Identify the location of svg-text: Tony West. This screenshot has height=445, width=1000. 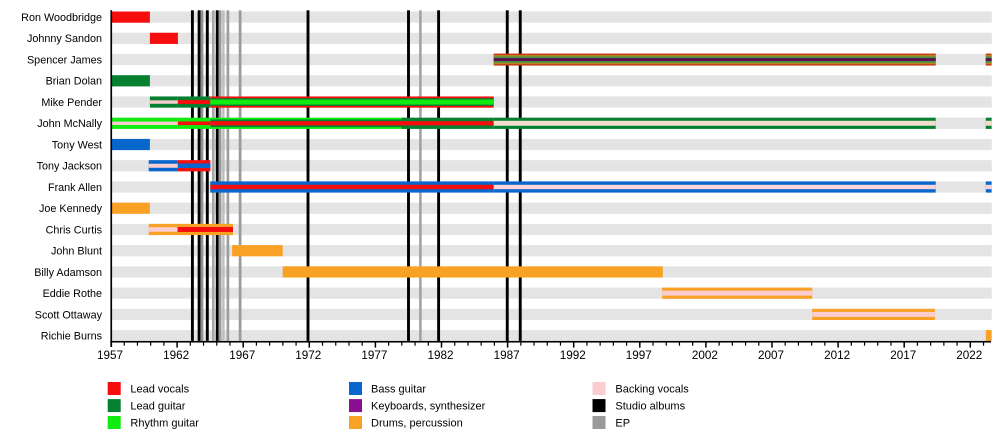
(77, 145).